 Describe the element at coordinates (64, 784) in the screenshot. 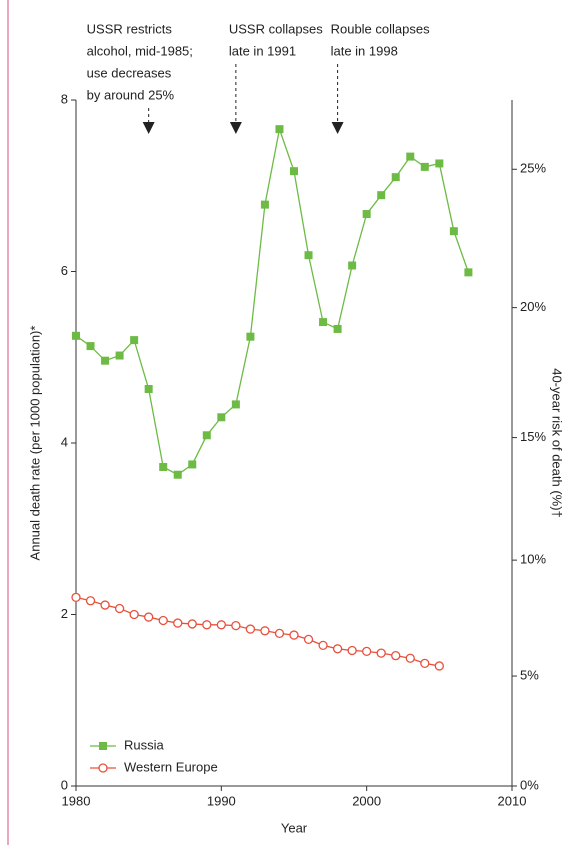

I see `y-tick-label: 0` at that location.